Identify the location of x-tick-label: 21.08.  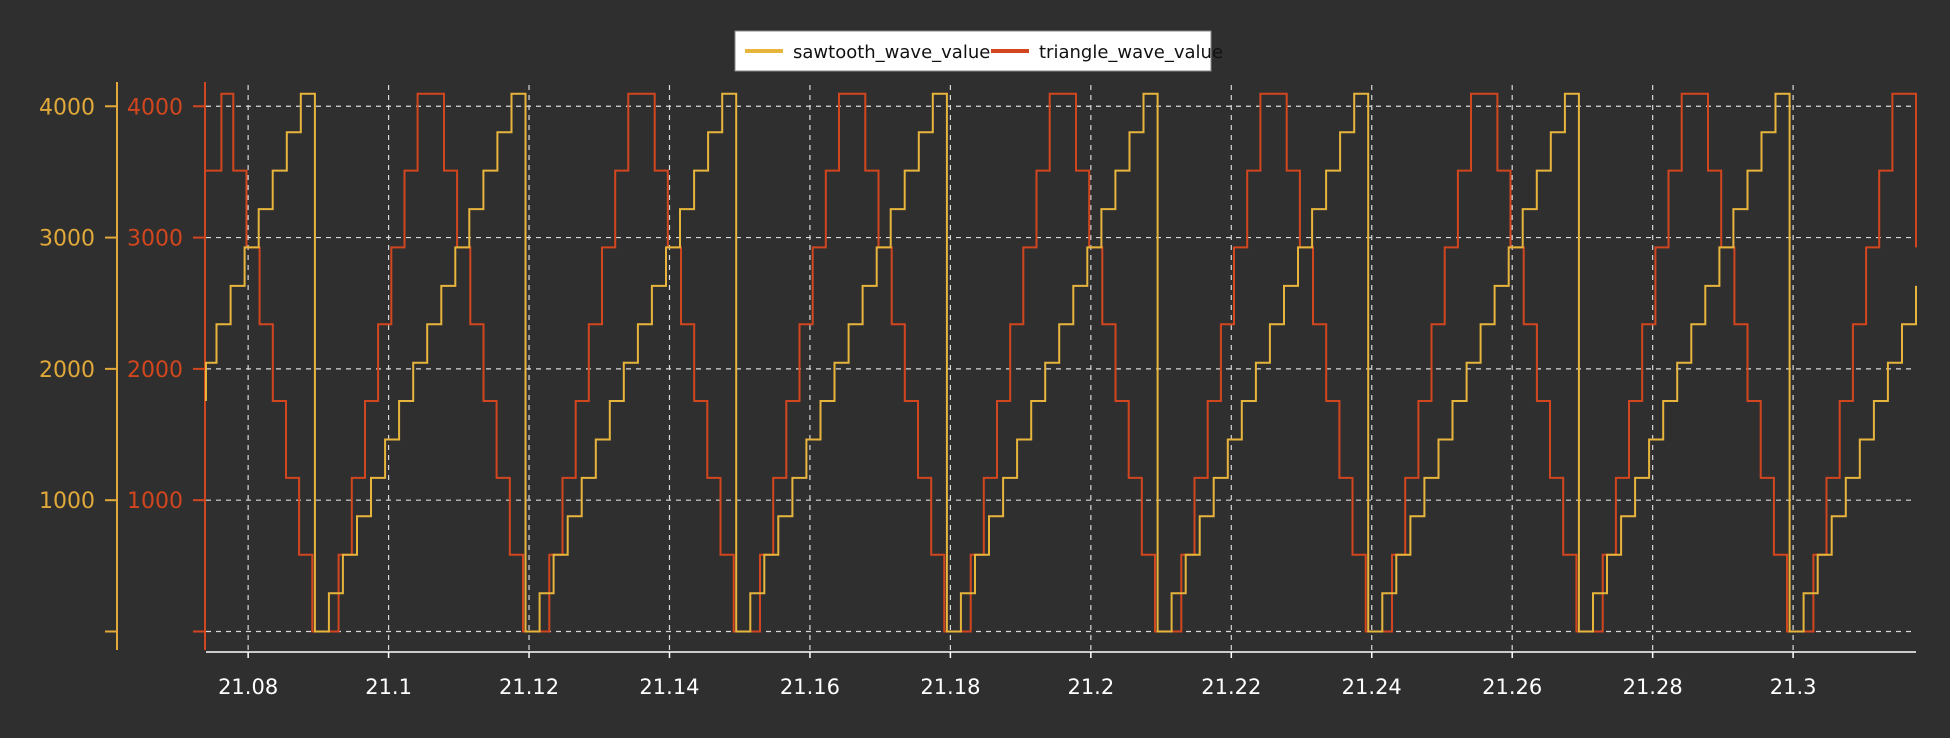
(248, 687).